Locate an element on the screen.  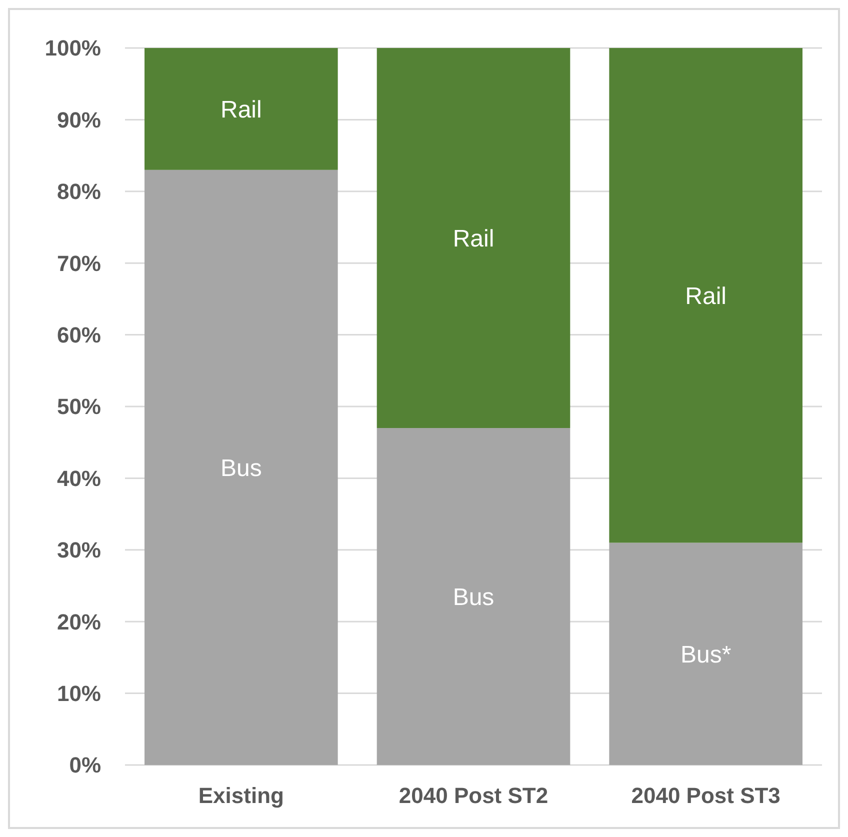
y-tick-label: 70% is located at coordinates (78, 263).